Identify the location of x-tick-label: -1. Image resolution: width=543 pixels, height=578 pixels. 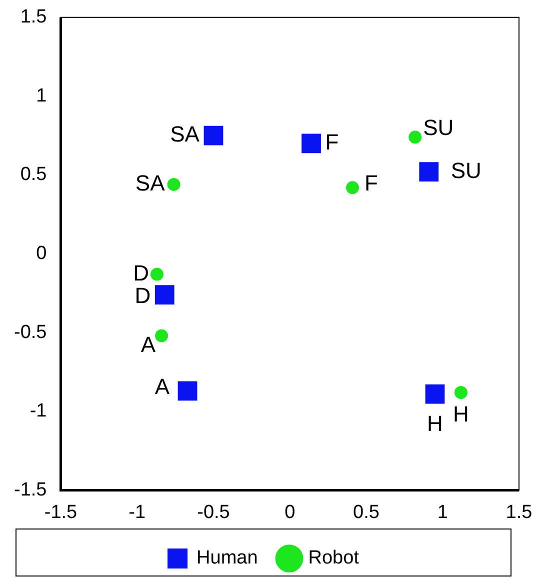
(137, 512).